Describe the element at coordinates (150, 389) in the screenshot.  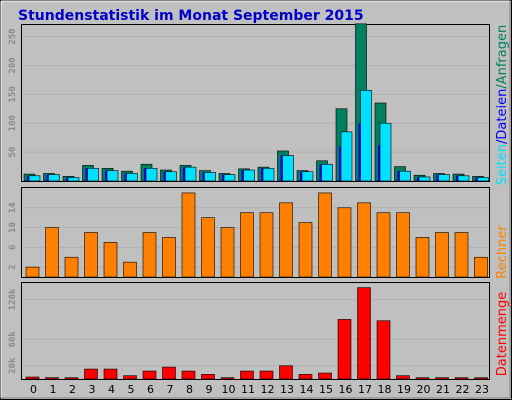
I see `hour-label: 6` at that location.